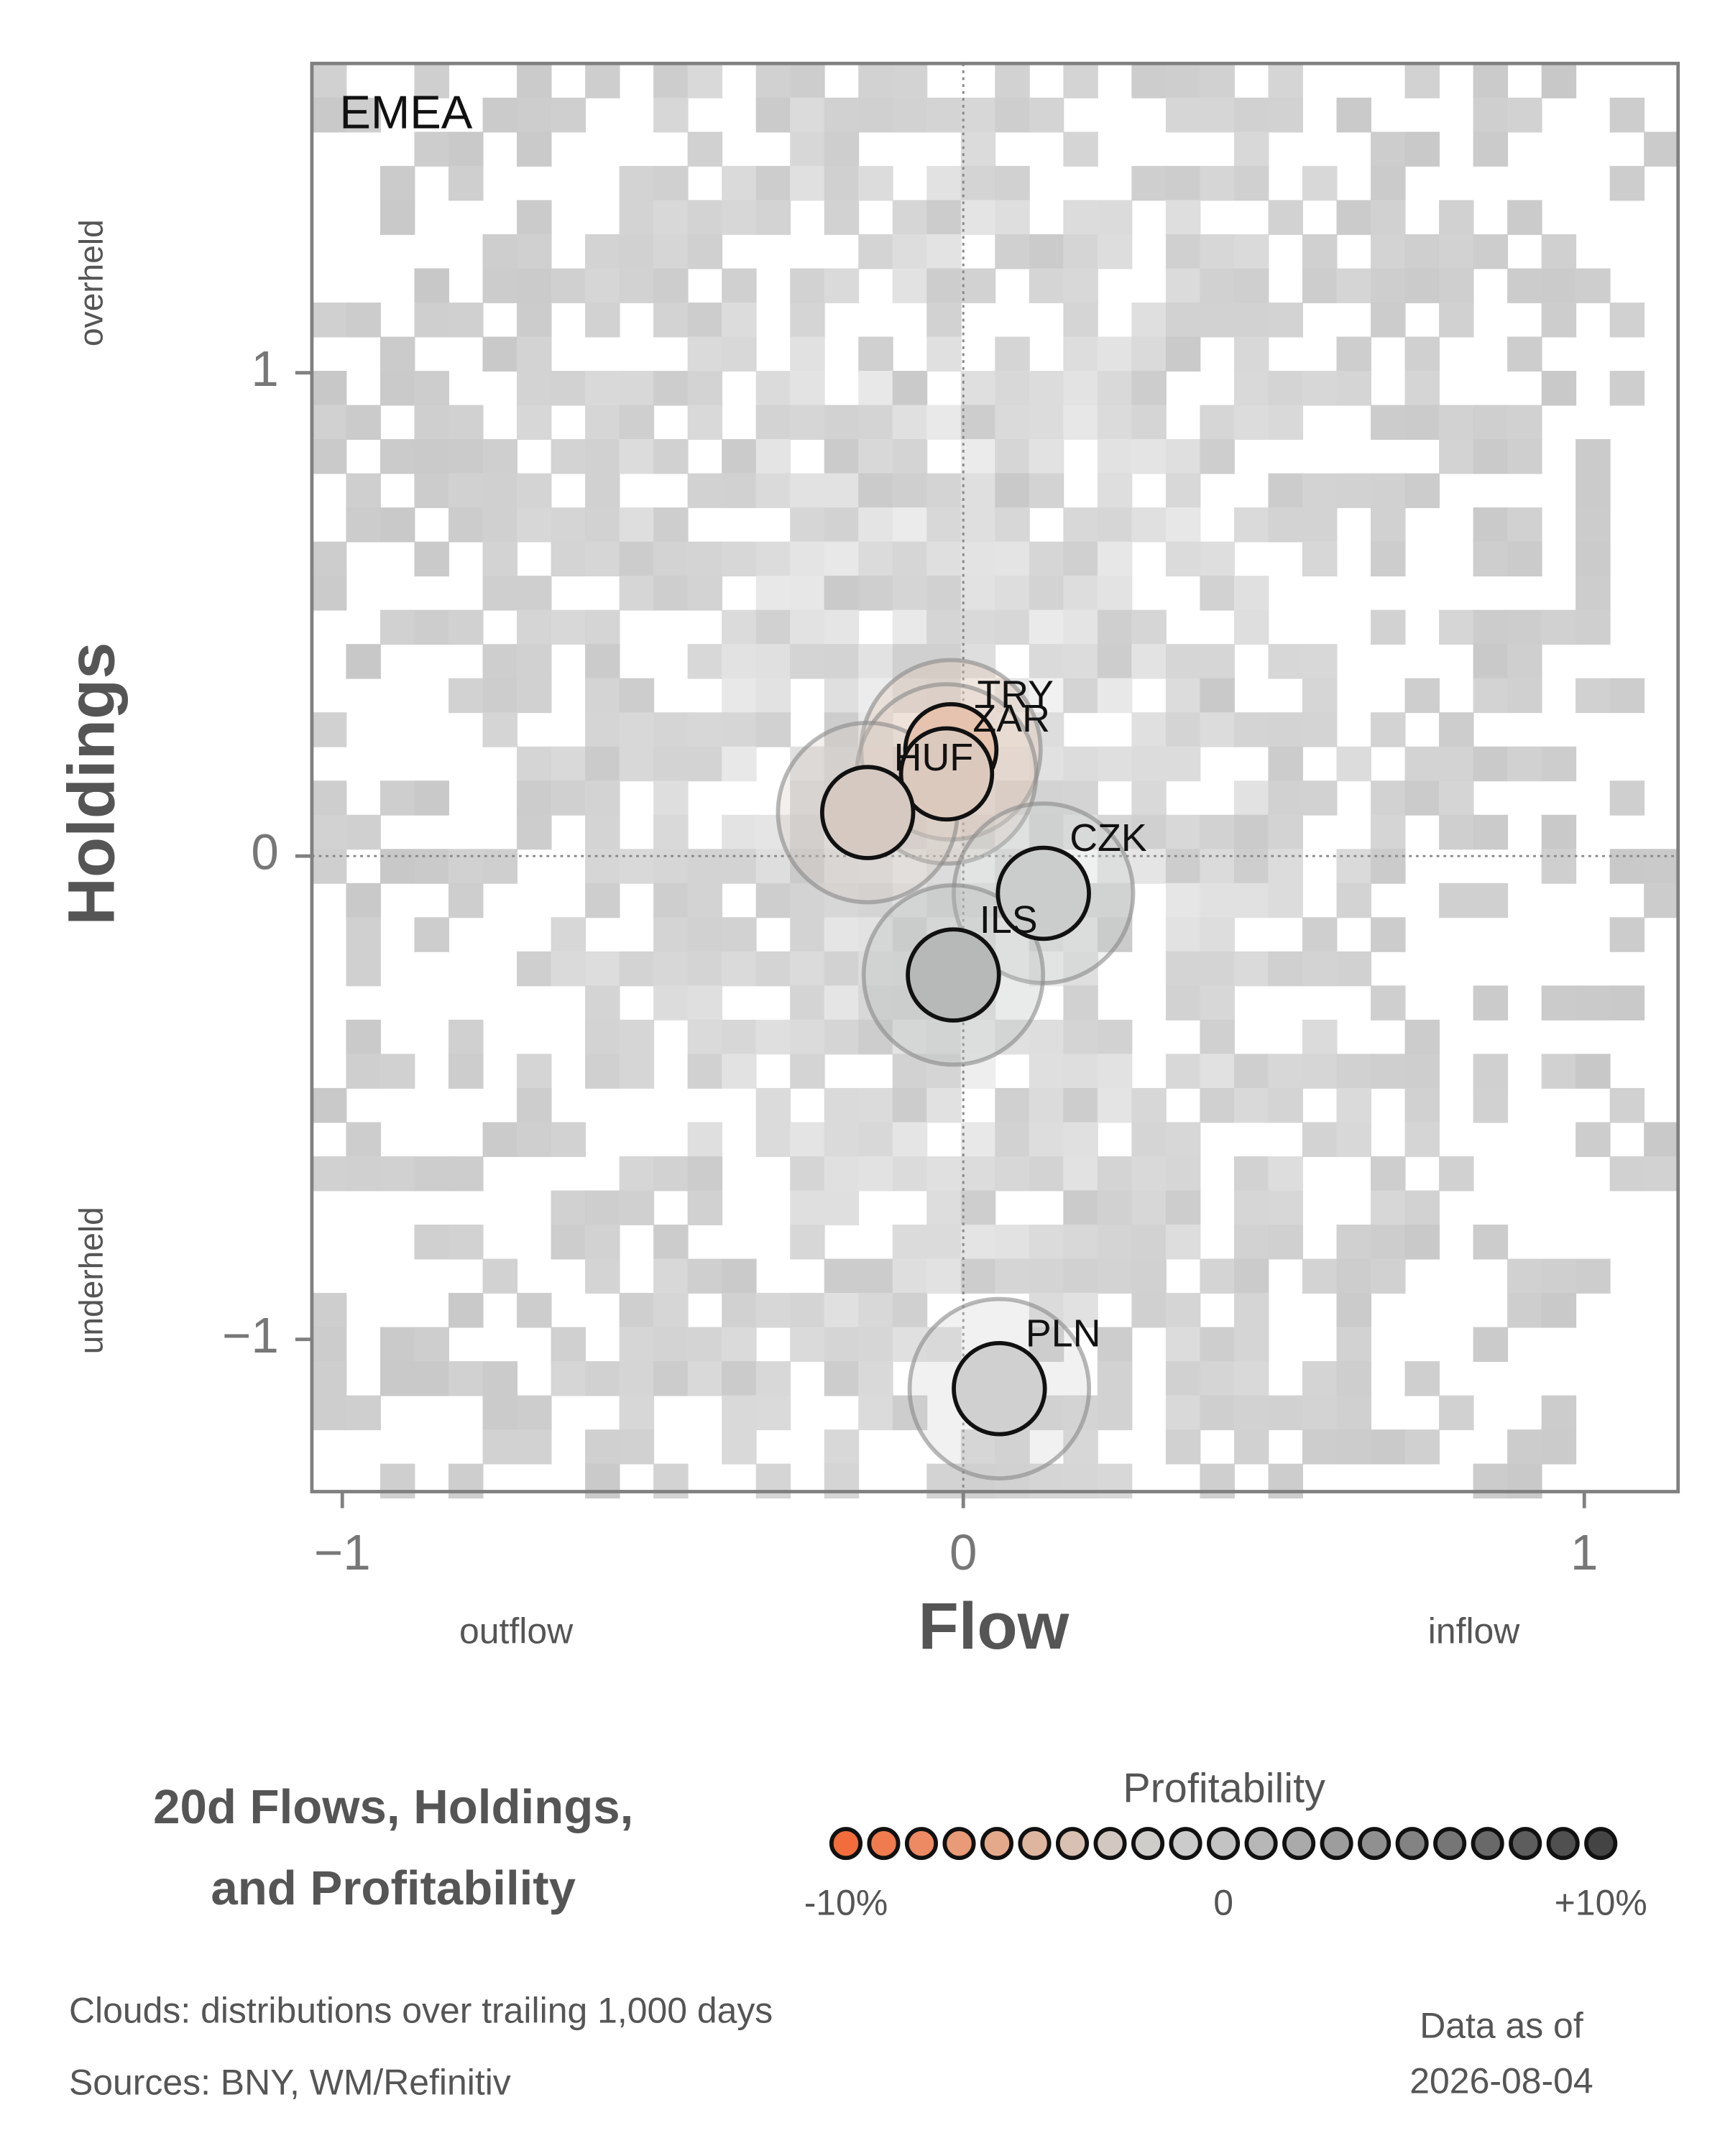 This screenshot has height=2156, width=1725. Describe the element at coordinates (91, 282) in the screenshot. I see `y-high-note: overheld` at that location.